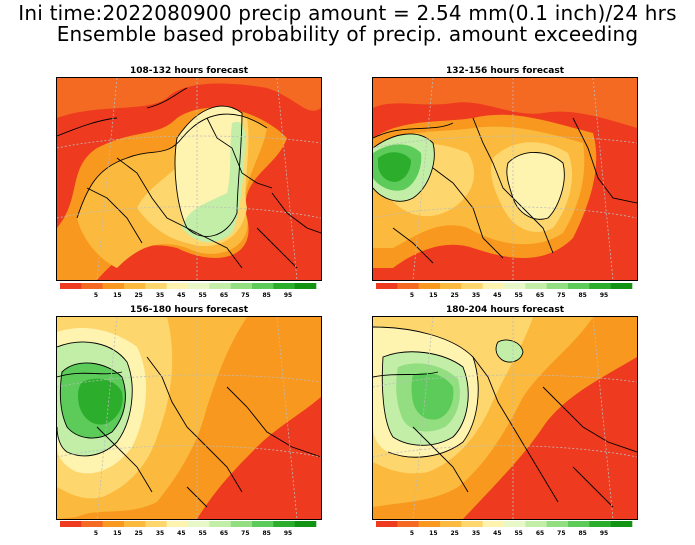  I want to click on colorbar-top-left: 5 15 25 35 45 55 65 75 85 95, so click(188, 291).